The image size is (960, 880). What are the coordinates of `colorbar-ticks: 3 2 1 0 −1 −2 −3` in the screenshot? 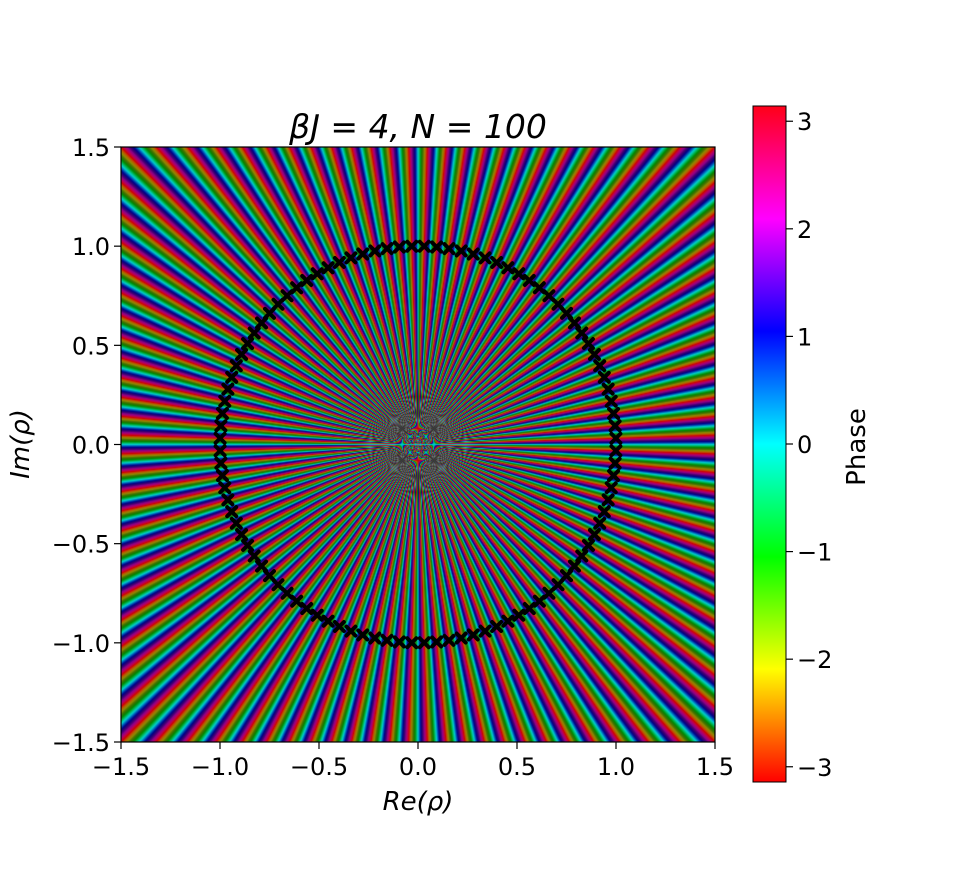 It's located at (809, 445).